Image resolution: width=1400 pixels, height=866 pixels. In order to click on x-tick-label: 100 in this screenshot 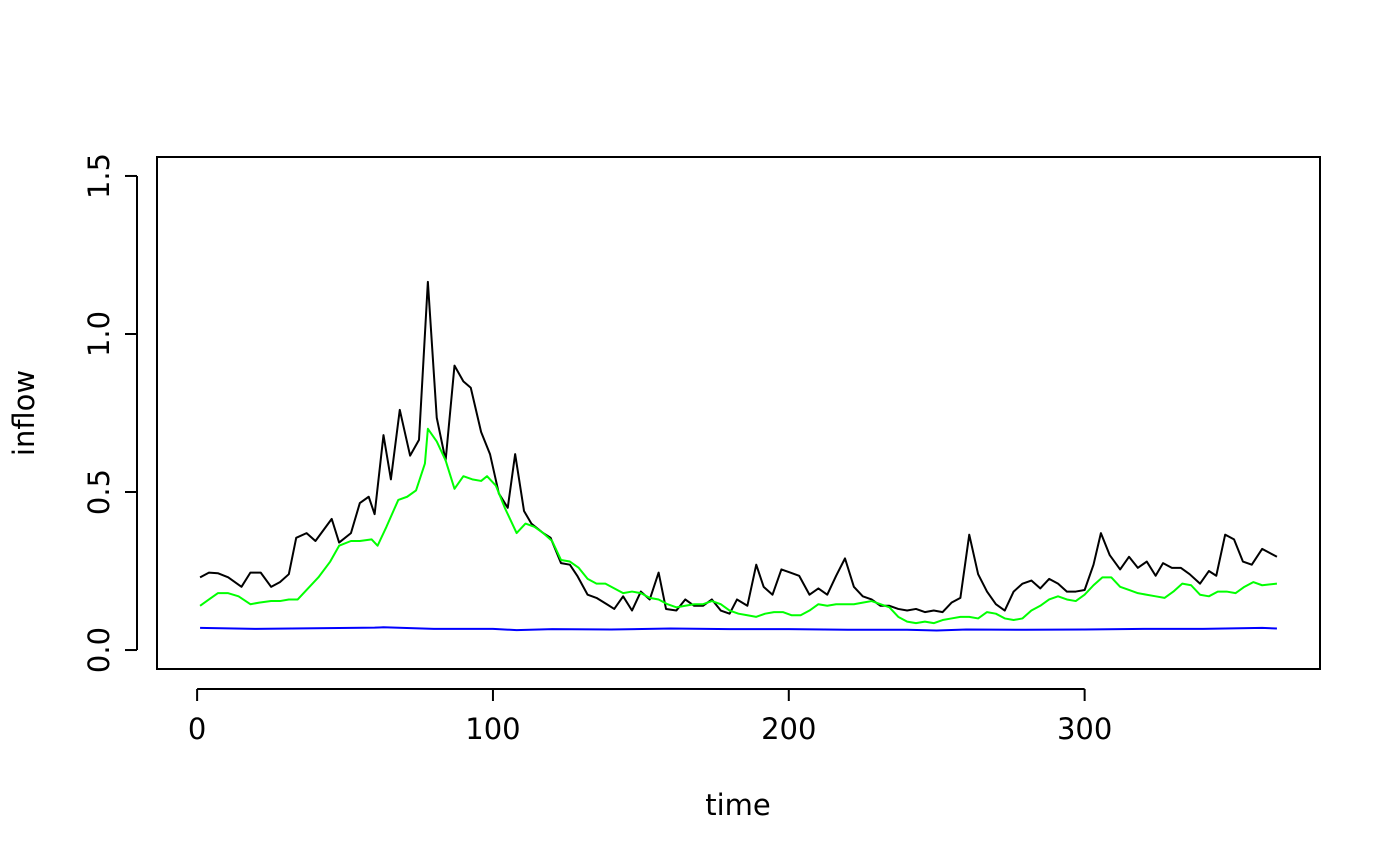, I will do `click(492, 729)`.